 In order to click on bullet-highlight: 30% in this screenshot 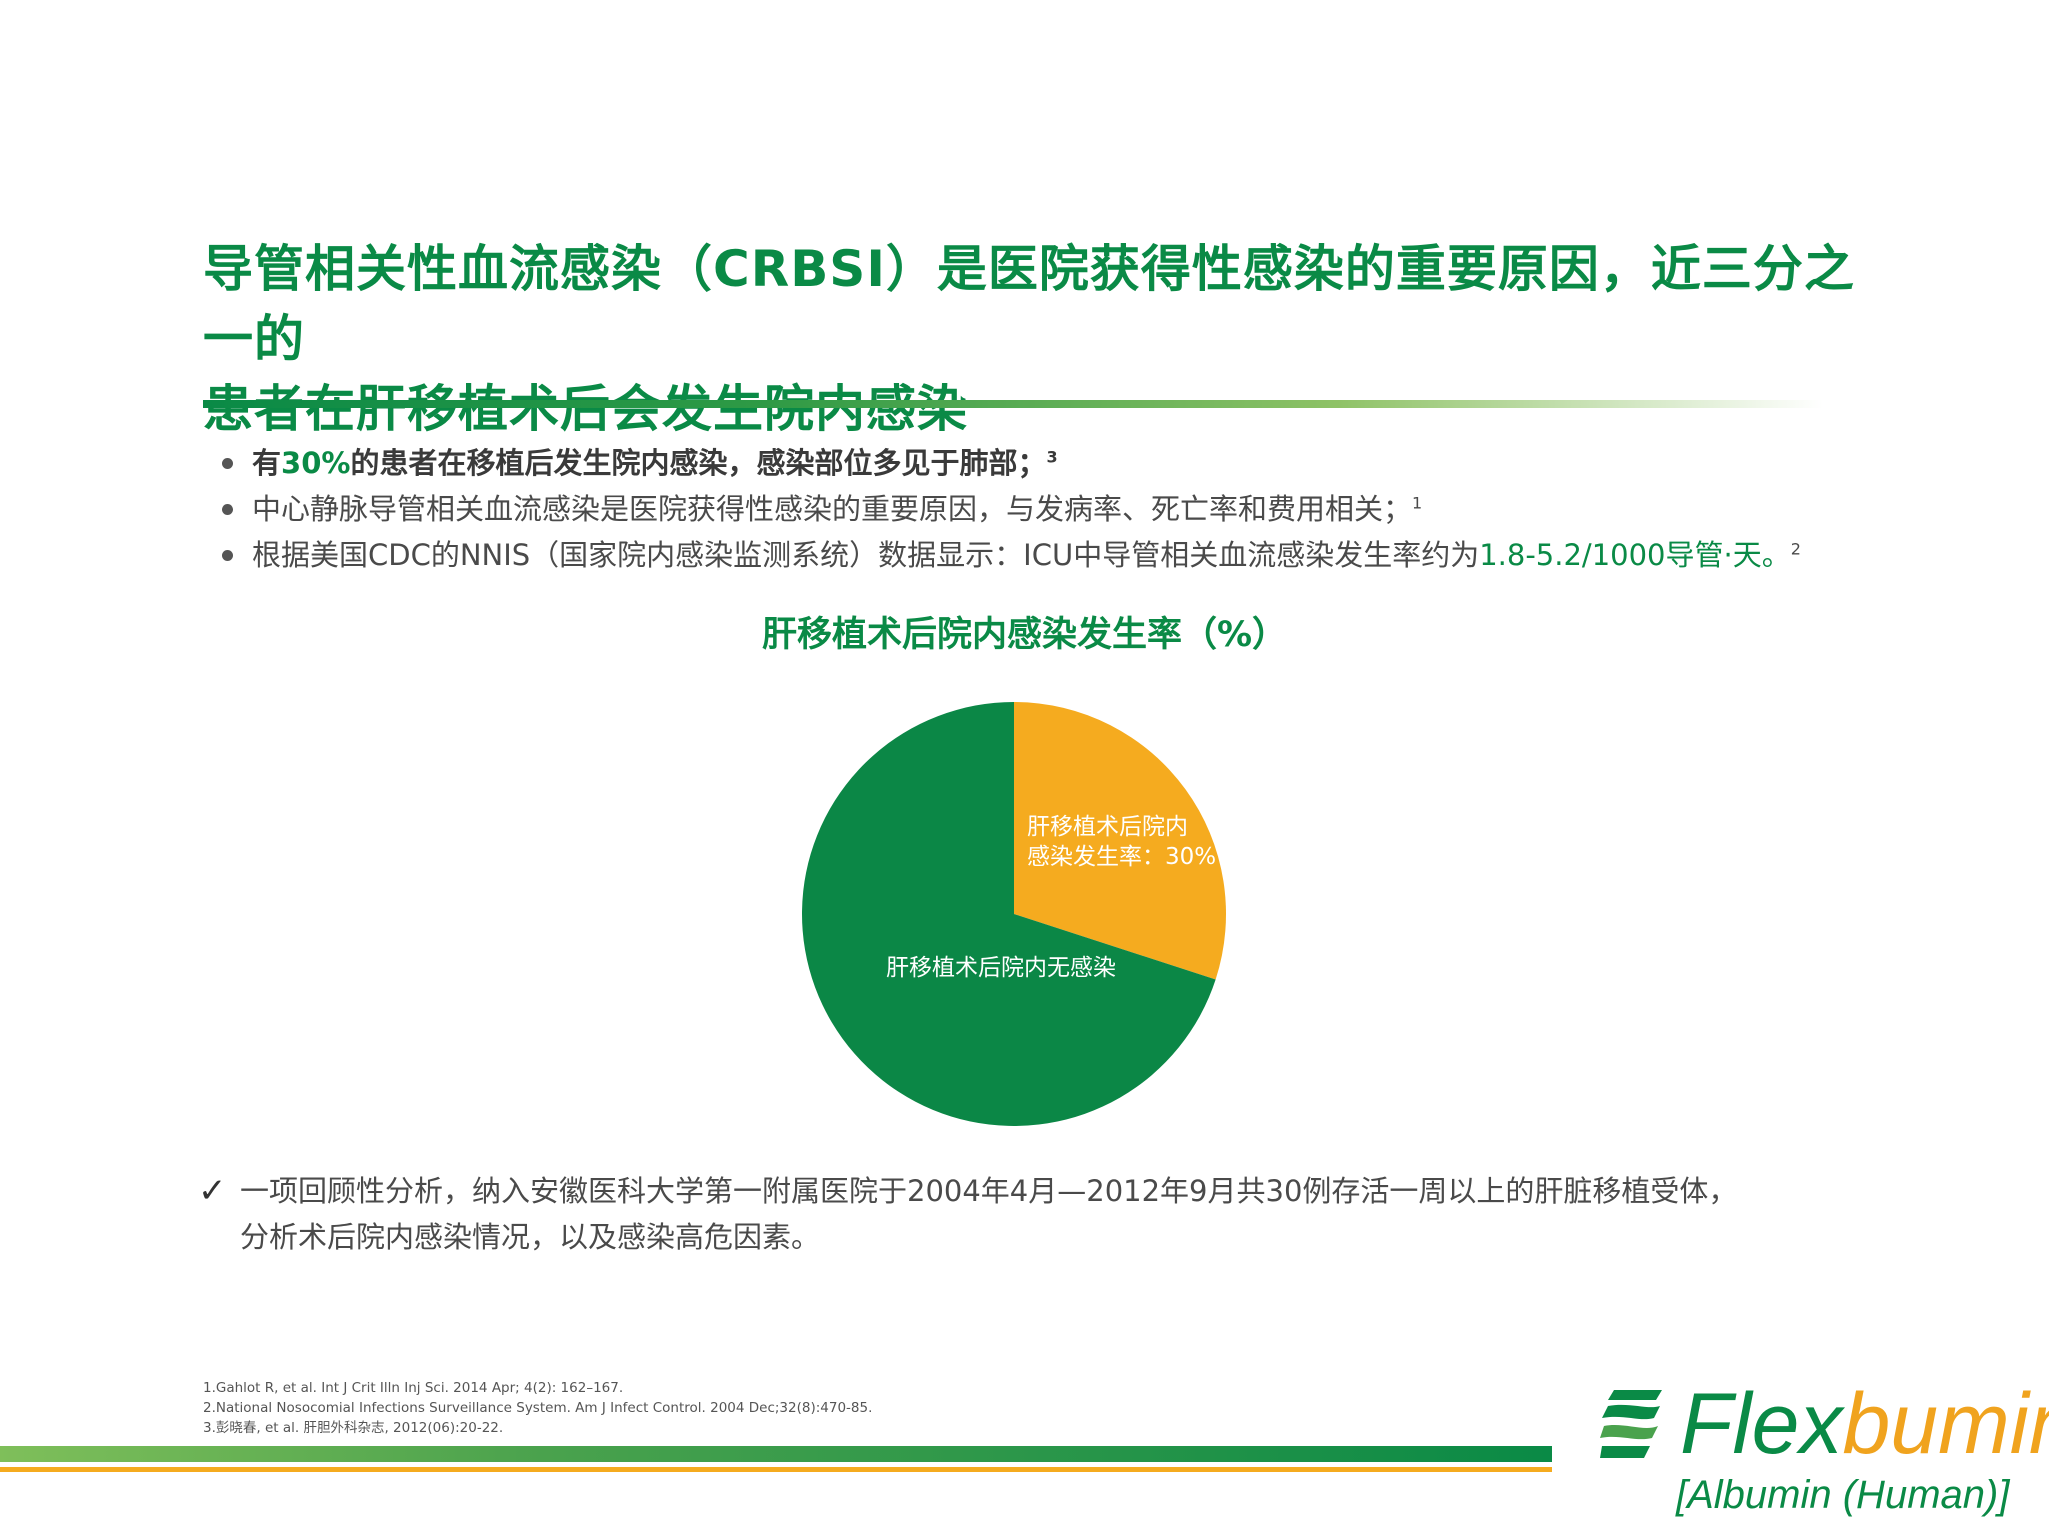, I will do `click(316, 463)`.